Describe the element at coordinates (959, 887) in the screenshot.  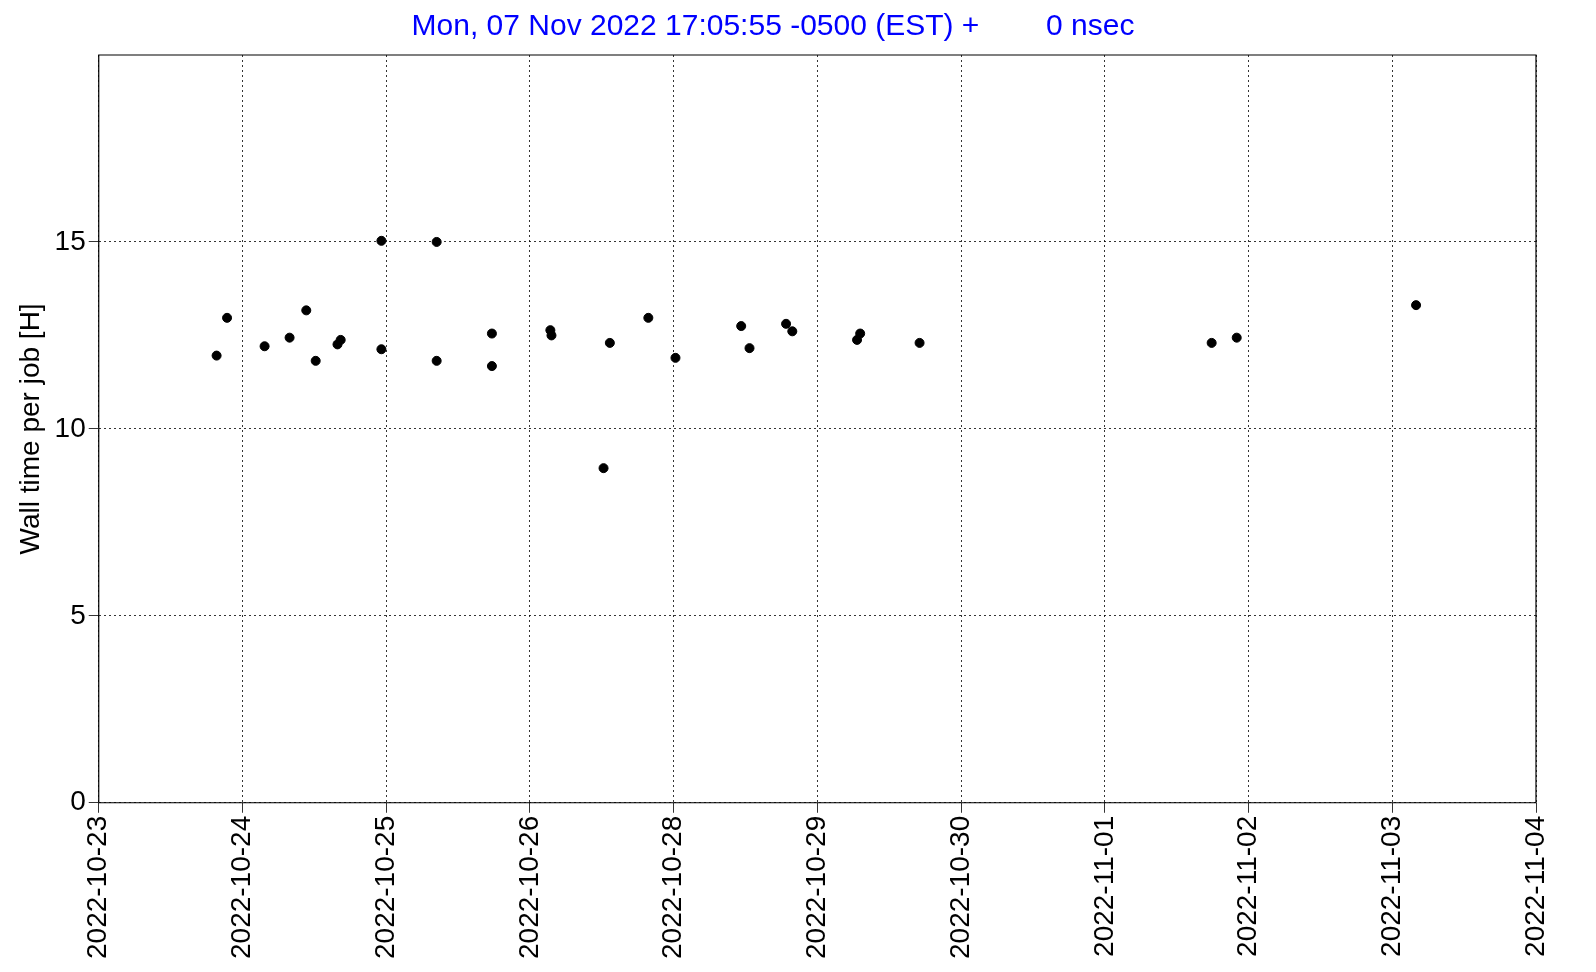
I see `x-tick-label: 2022-10-30` at that location.